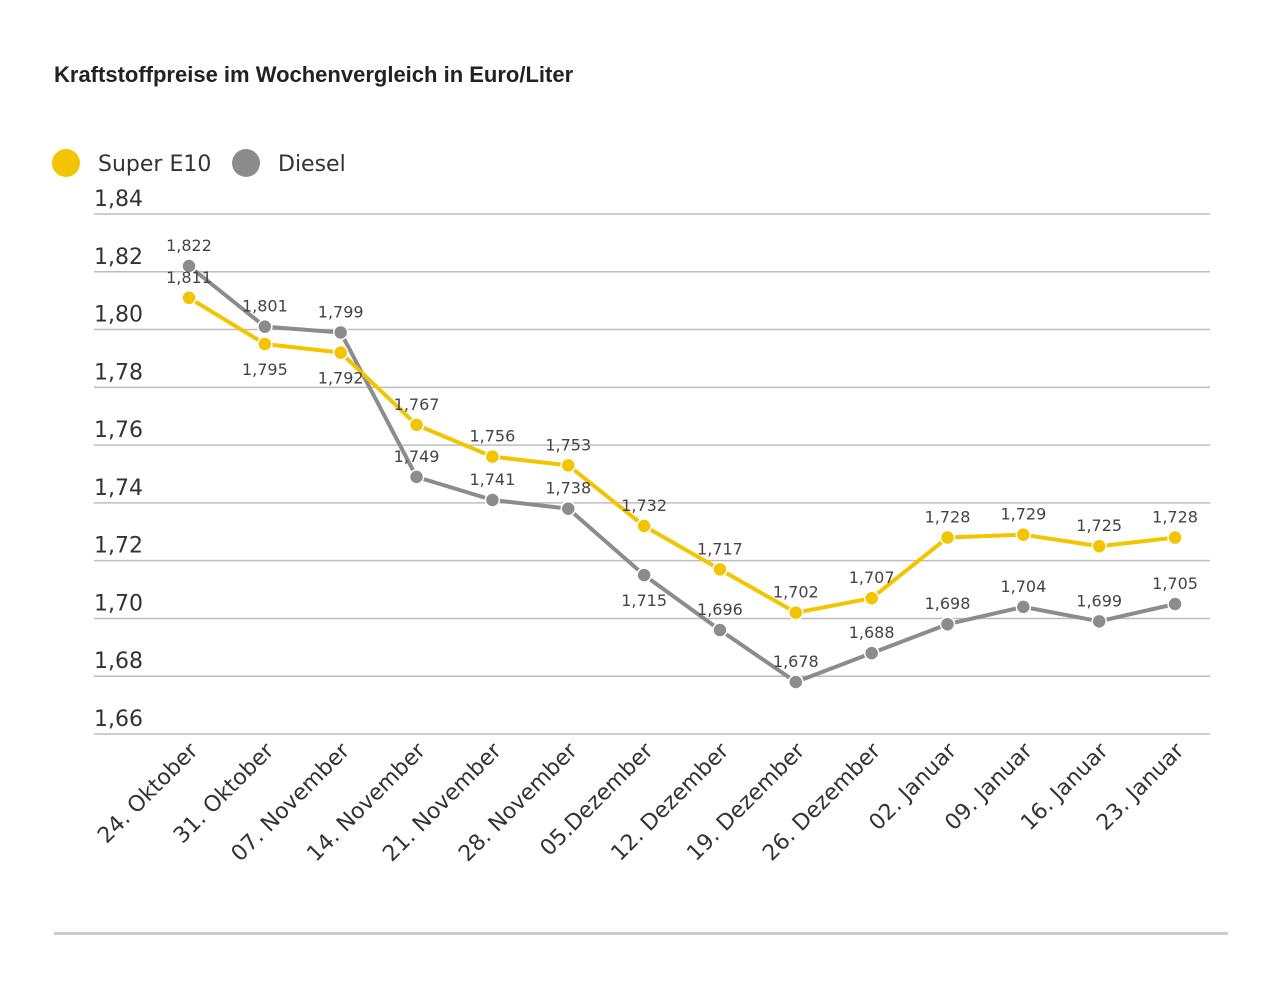 The image size is (1280, 990). What do you see at coordinates (118, 372) in the screenshot?
I see `y-tick-label-3: 1,78` at bounding box center [118, 372].